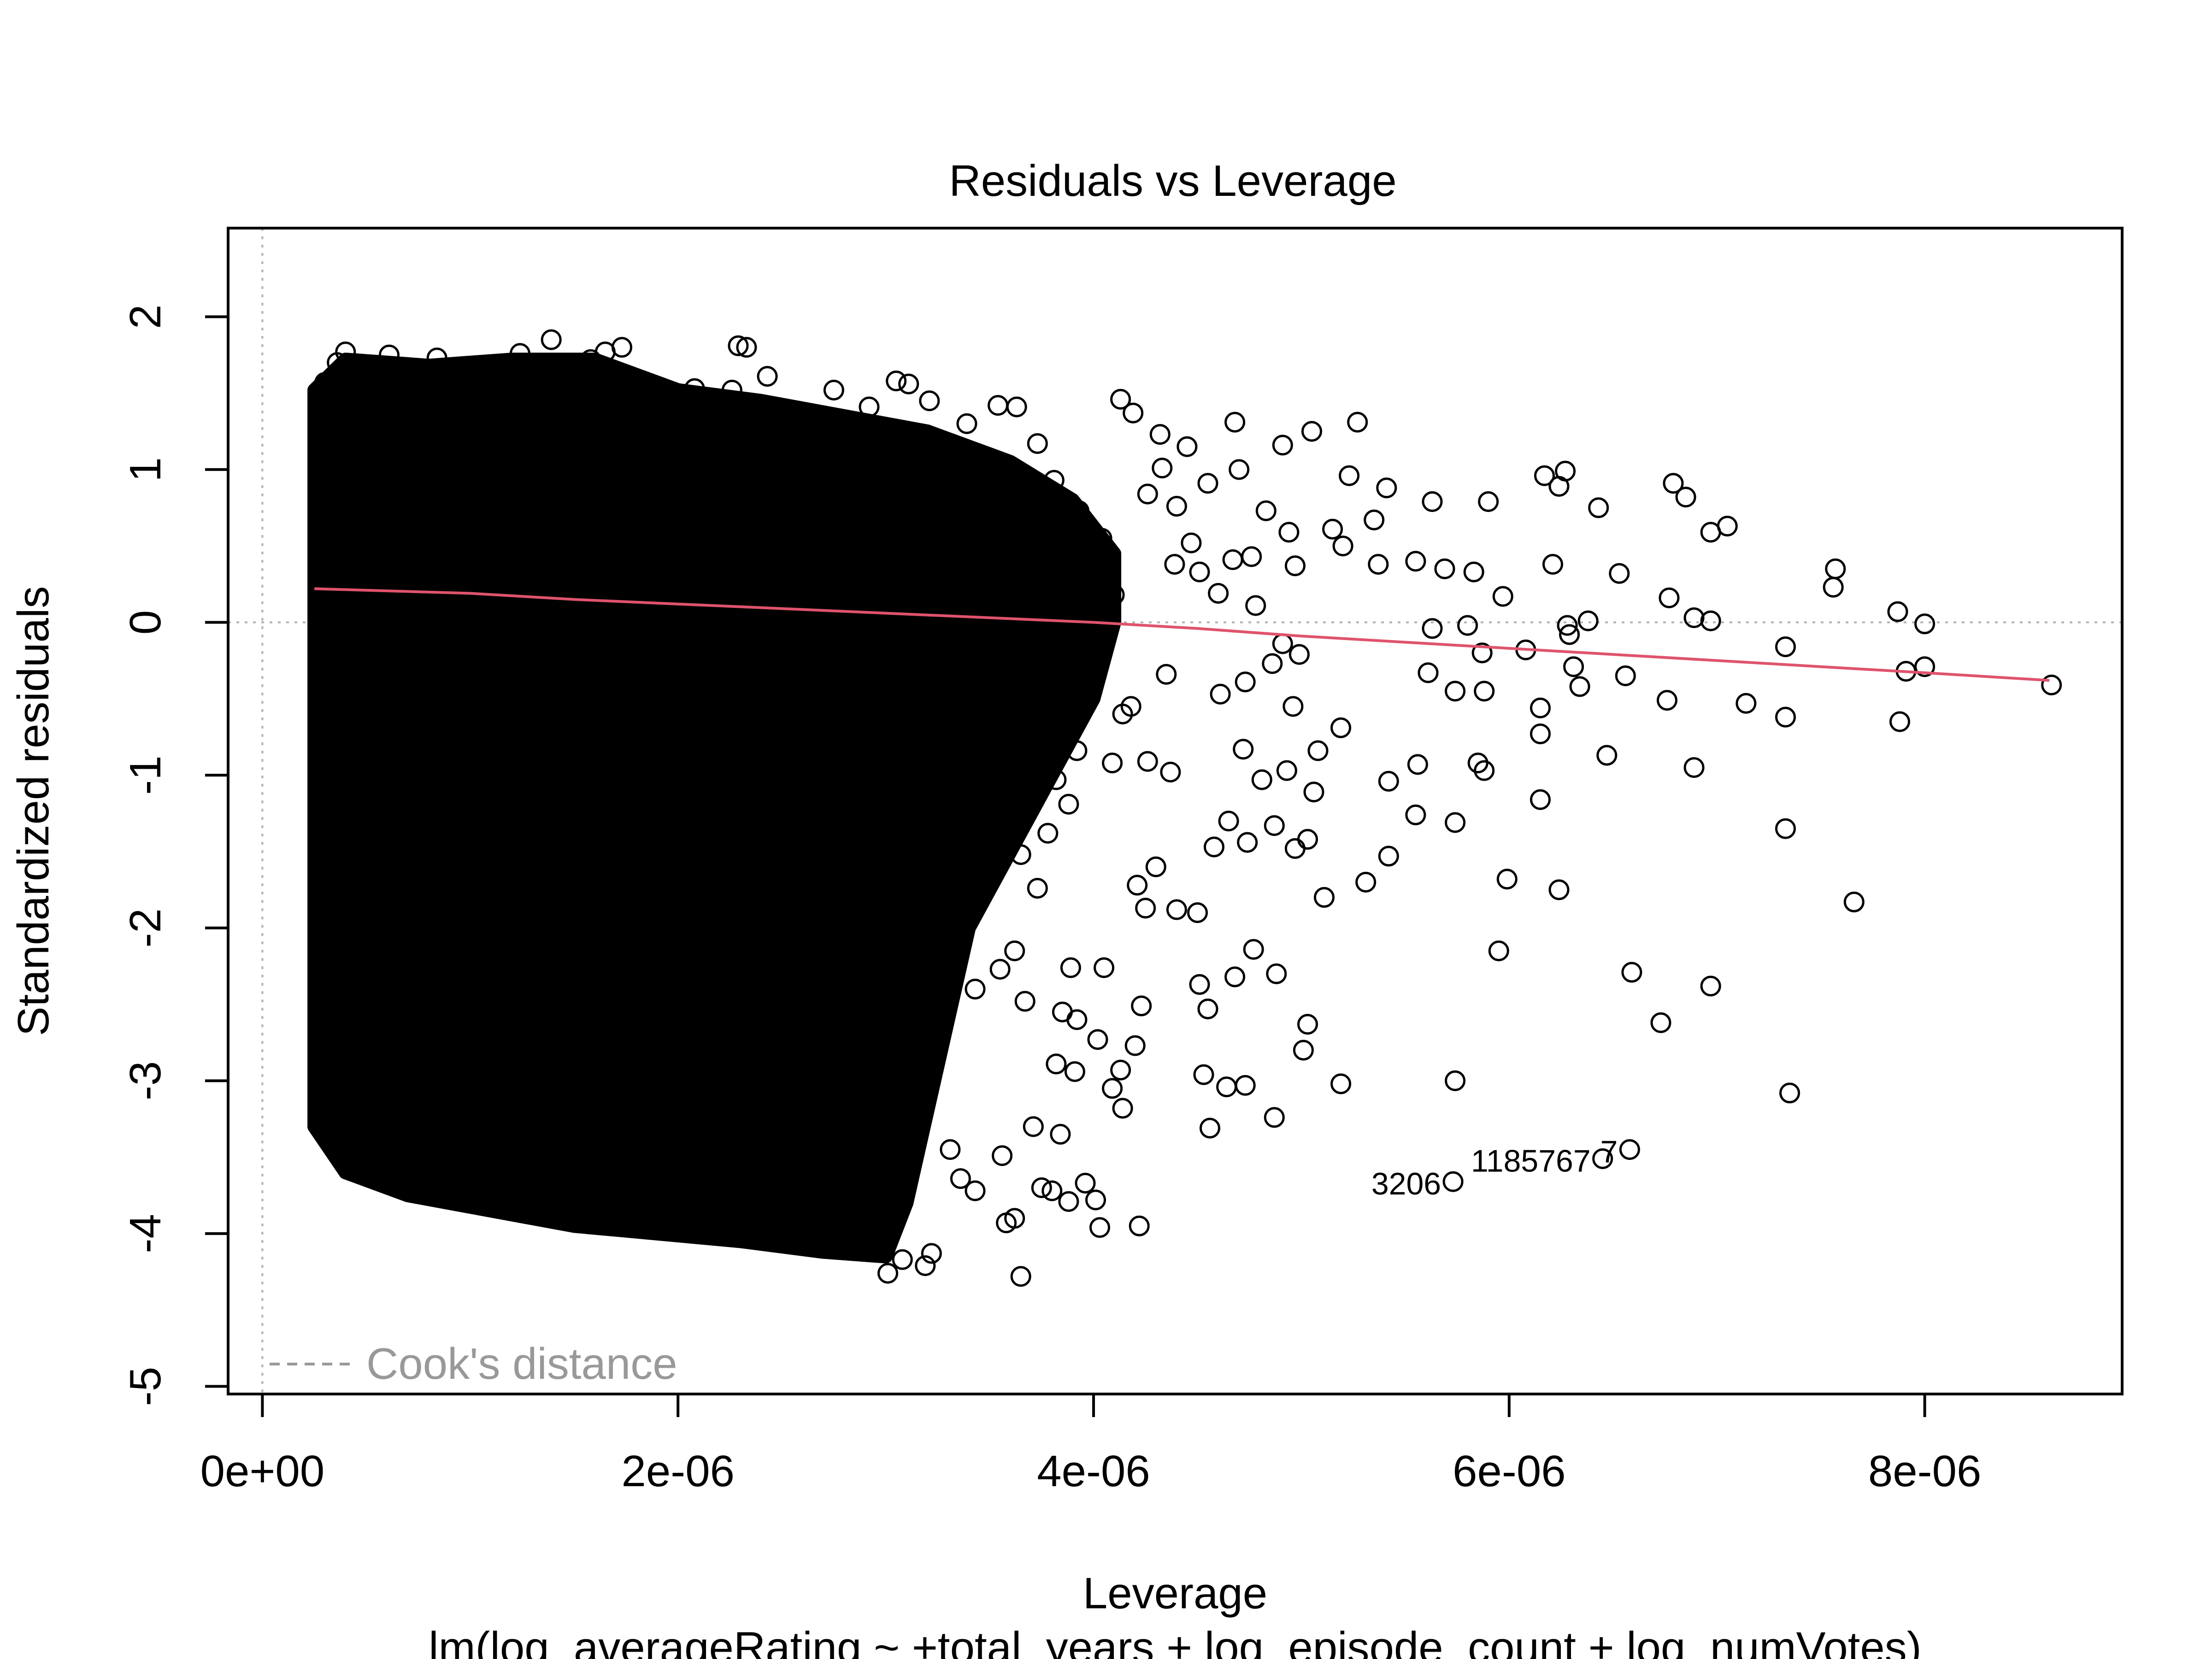 Image resolution: width=2212 pixels, height=1659 pixels. Describe the element at coordinates (1509, 1471) in the screenshot. I see `x-tick-label: 6e-06` at that location.